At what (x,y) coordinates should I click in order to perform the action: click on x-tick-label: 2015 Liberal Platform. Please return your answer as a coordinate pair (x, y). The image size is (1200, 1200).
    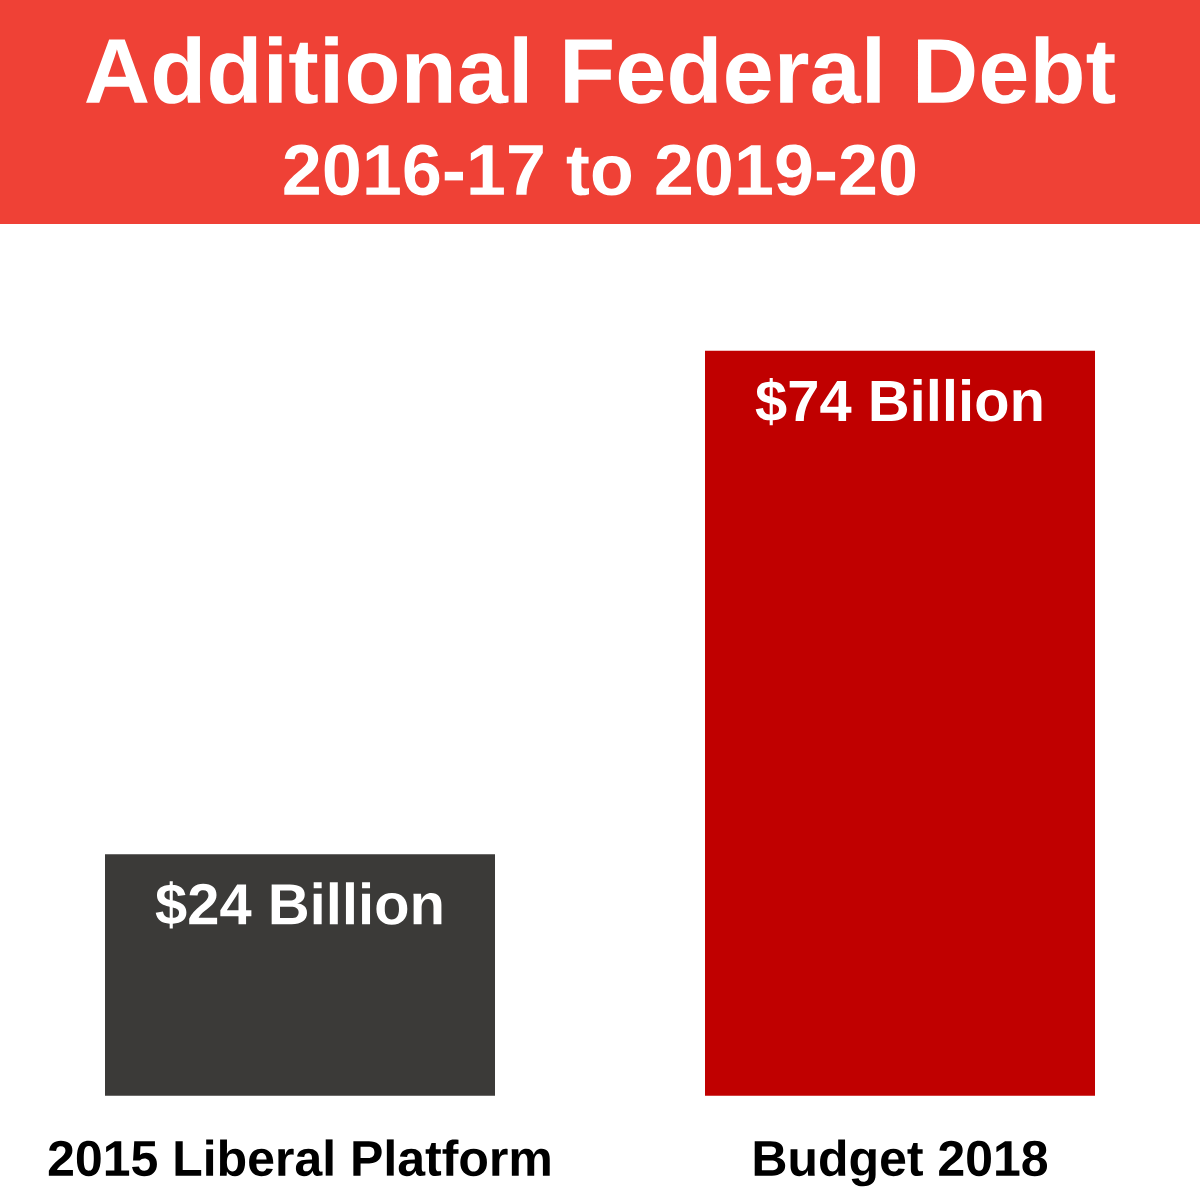
    Looking at the image, I should click on (299, 1158).